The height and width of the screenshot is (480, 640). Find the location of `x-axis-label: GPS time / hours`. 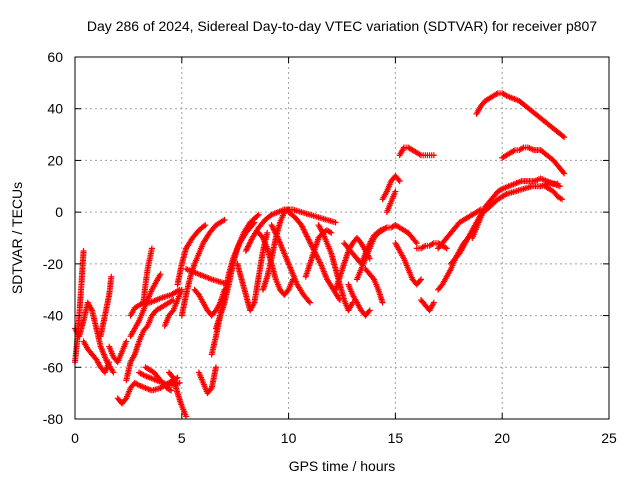

x-axis-label: GPS time / hours is located at coordinates (342, 466).